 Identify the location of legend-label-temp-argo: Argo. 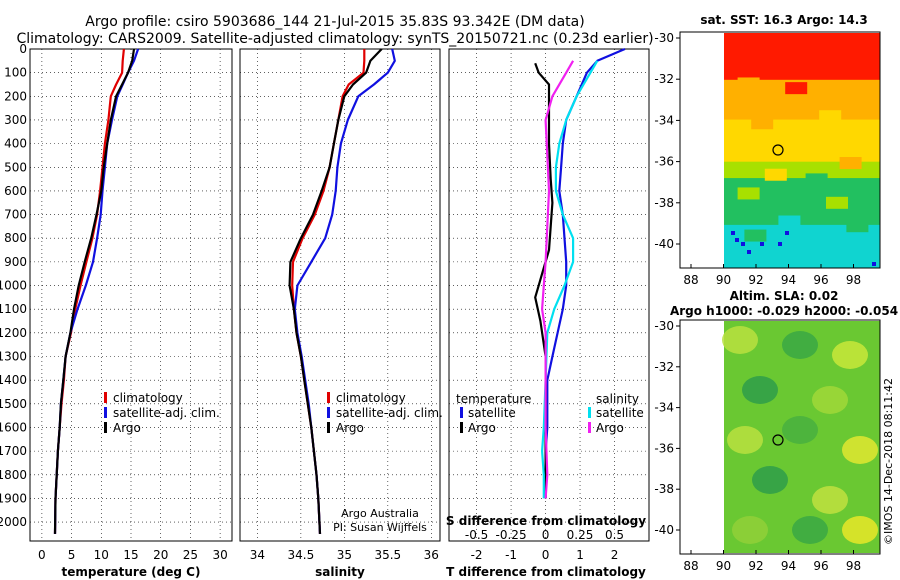
(482, 428).